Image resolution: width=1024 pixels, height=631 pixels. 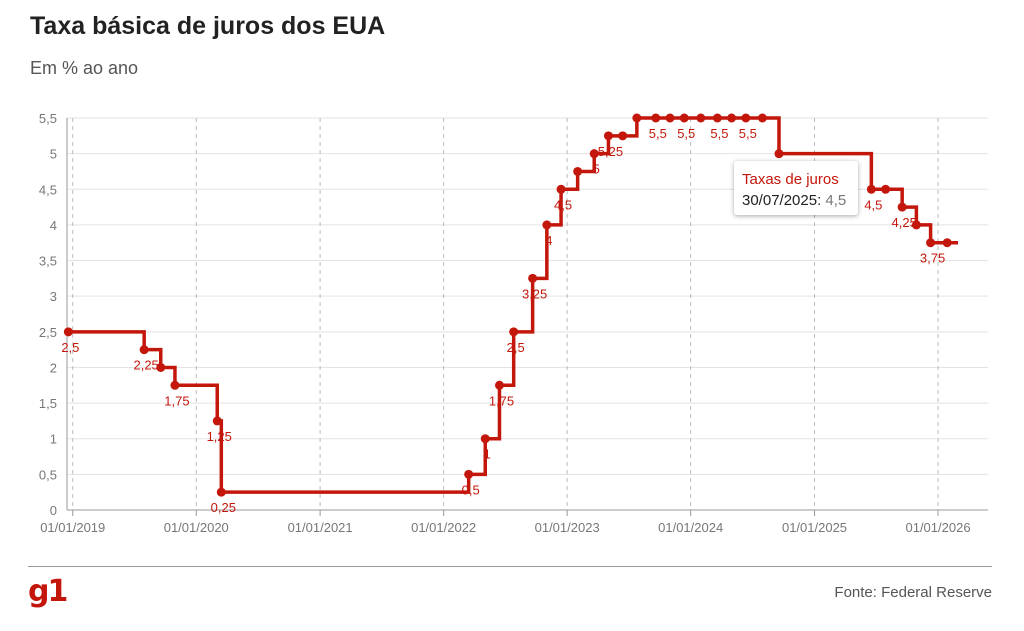 What do you see at coordinates (72, 527) in the screenshot?
I see `x-tick-label: 01/01/2019` at bounding box center [72, 527].